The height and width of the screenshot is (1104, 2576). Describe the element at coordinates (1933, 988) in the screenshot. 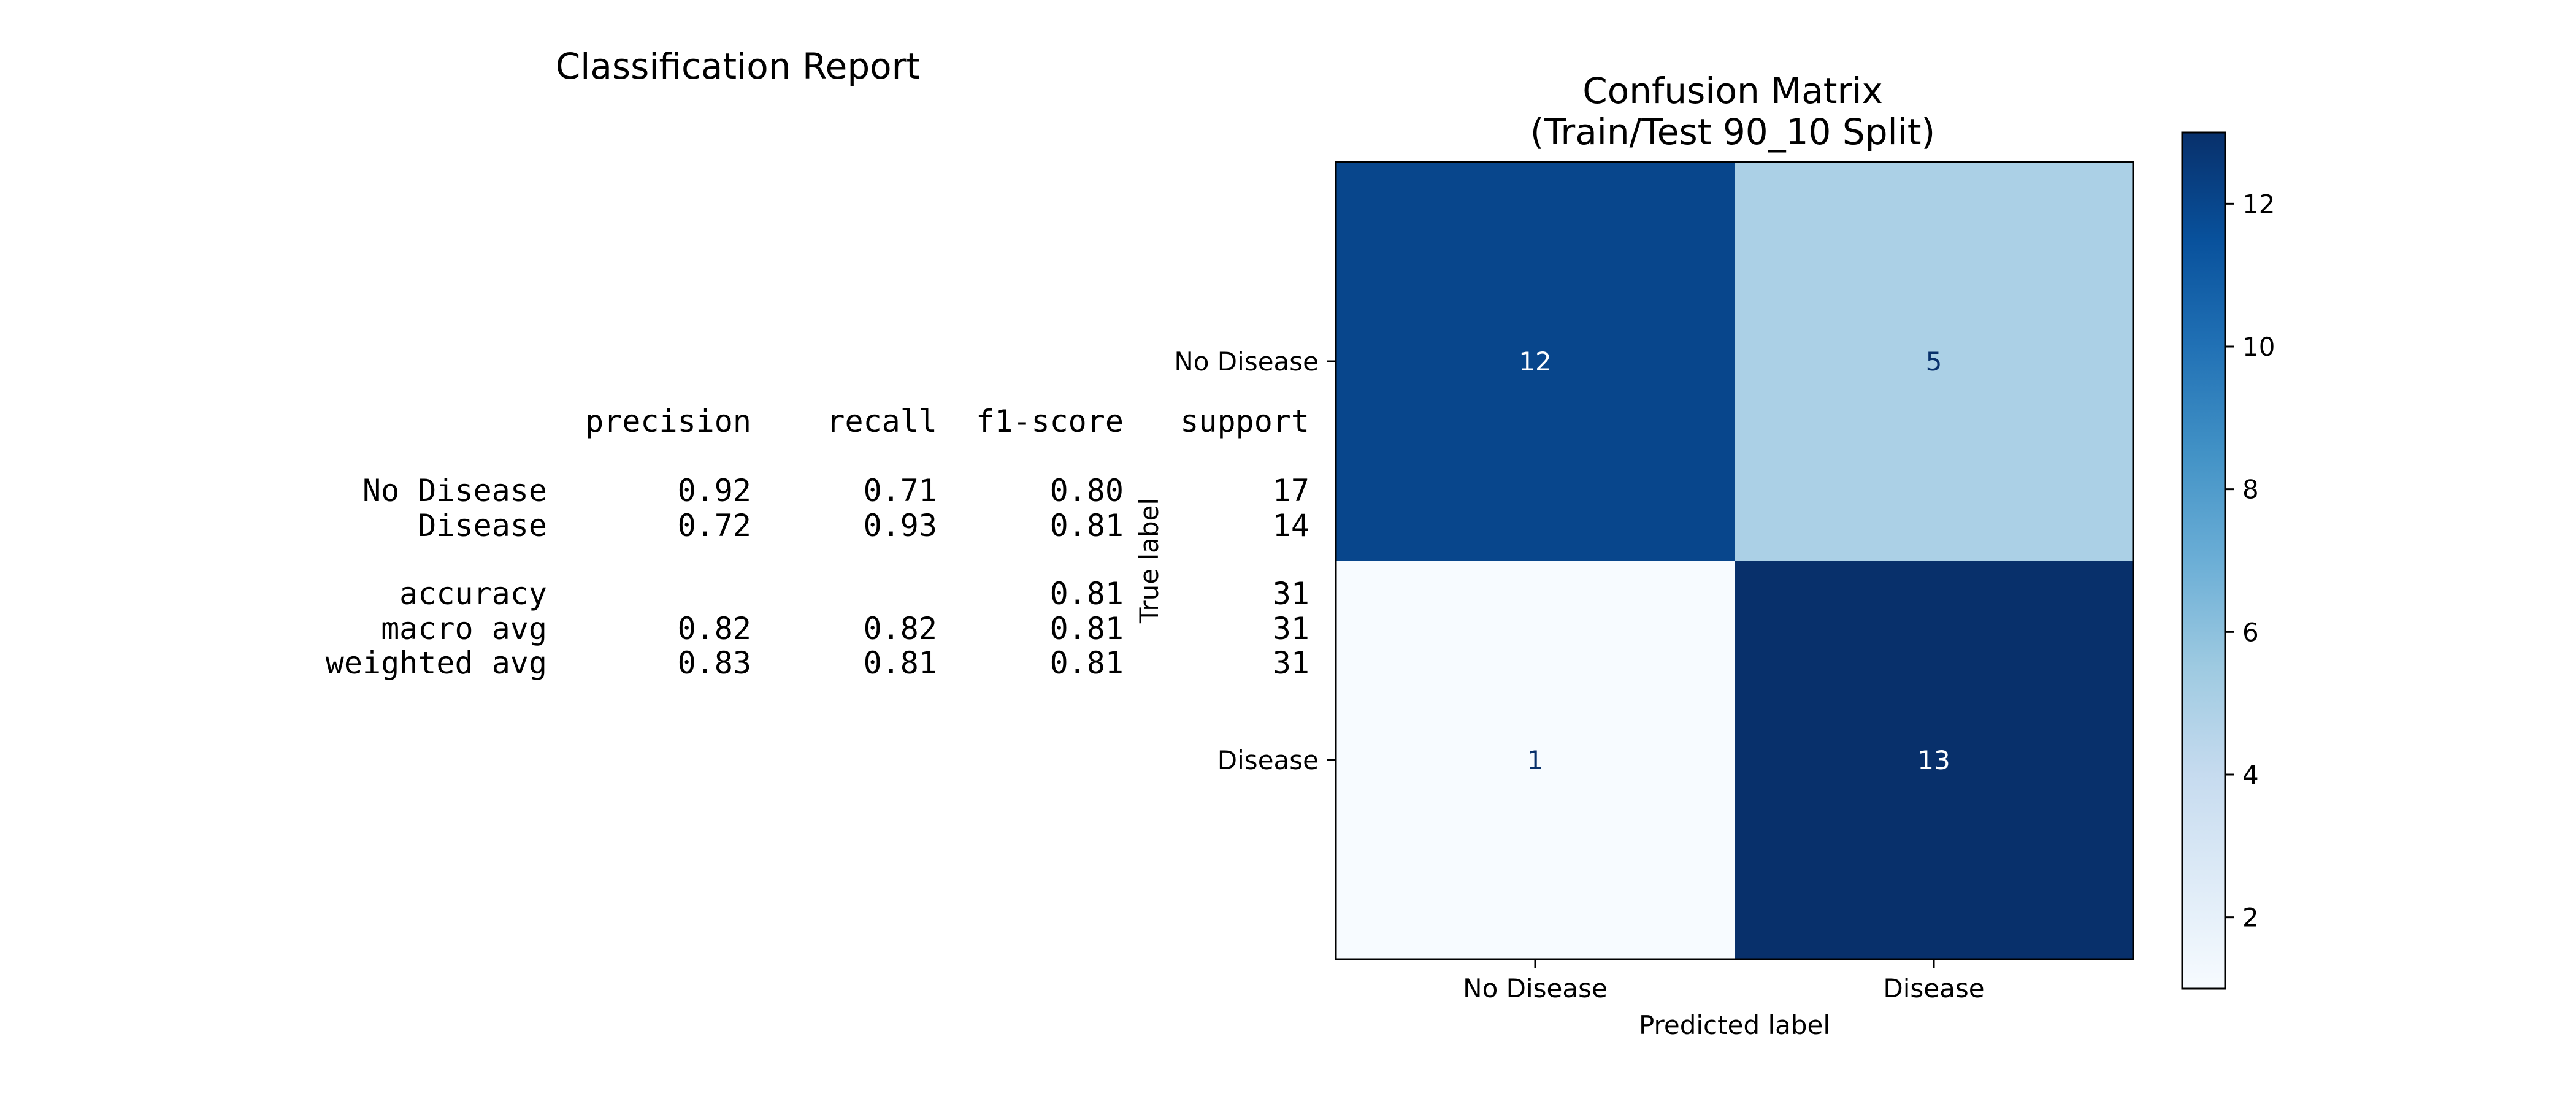

I see `x-tick-label: Disease` at that location.